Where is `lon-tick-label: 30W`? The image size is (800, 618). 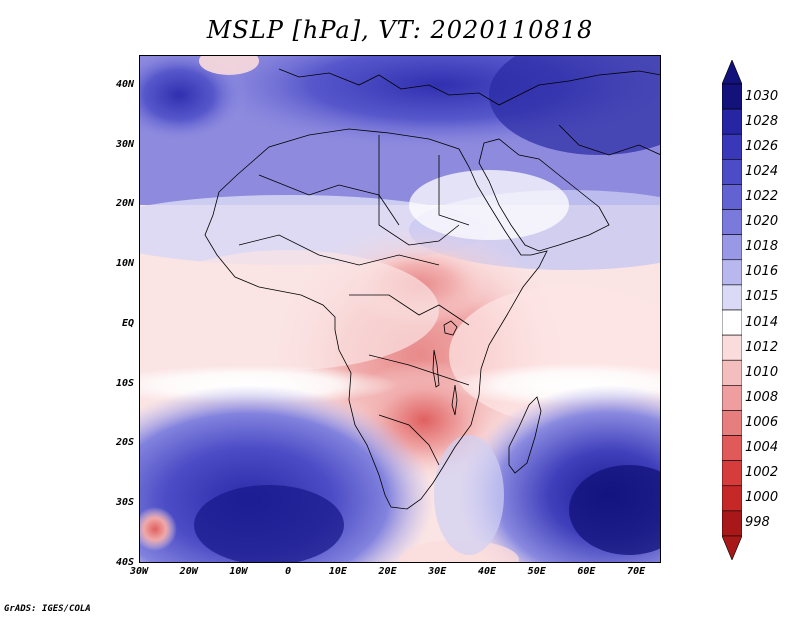 lon-tick-label: 30W is located at coordinates (139, 571).